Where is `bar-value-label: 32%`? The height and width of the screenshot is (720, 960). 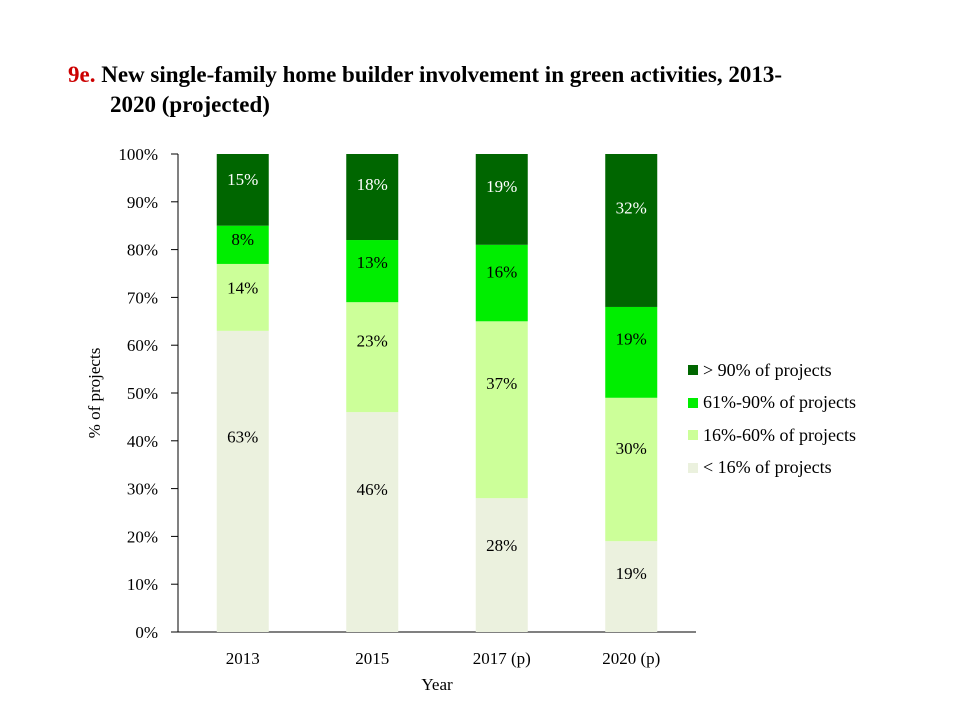
bar-value-label: 32% is located at coordinates (631, 208).